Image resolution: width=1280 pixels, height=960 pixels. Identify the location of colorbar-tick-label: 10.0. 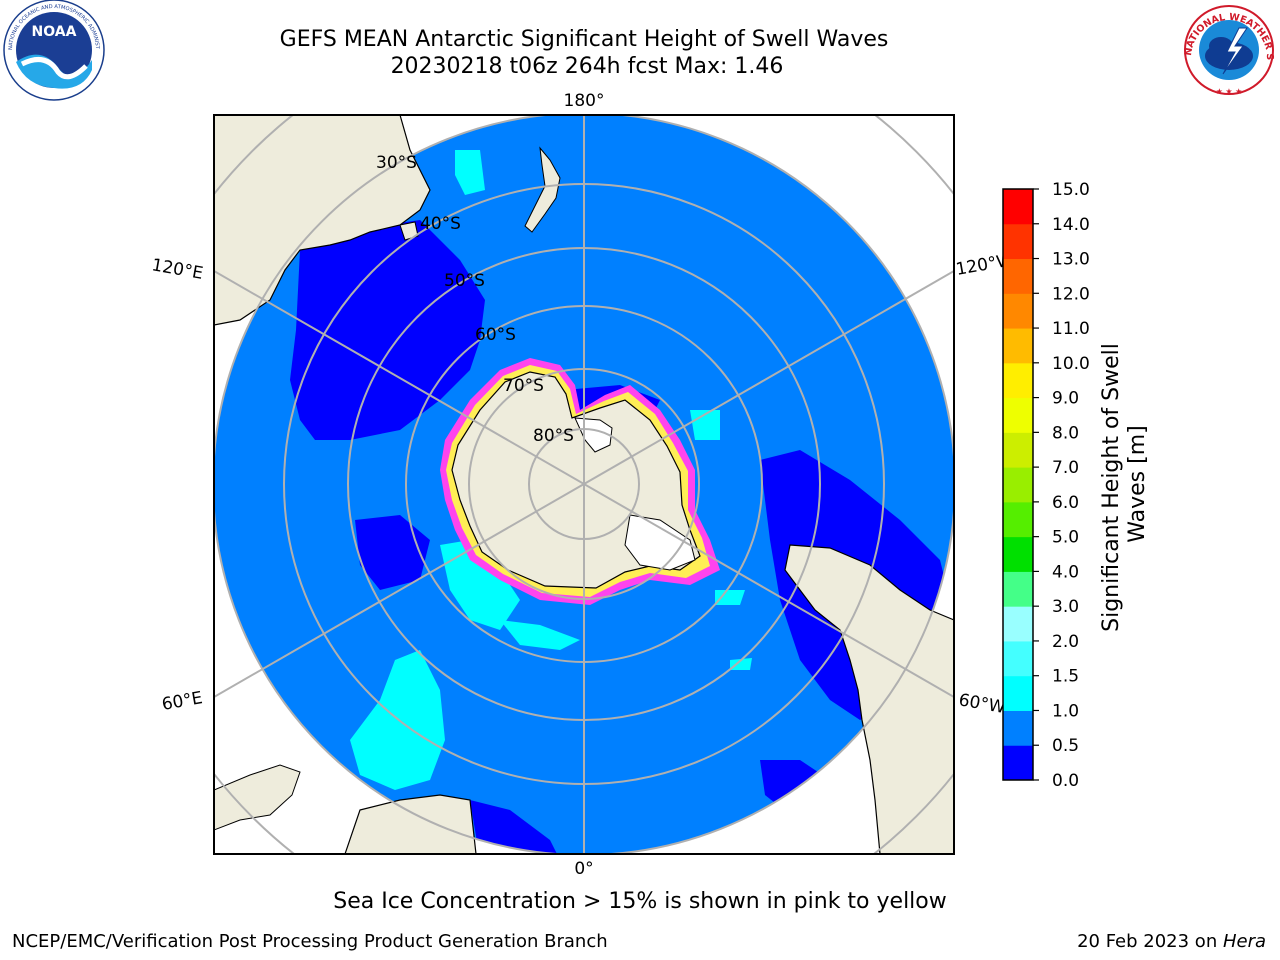
(1071, 364).